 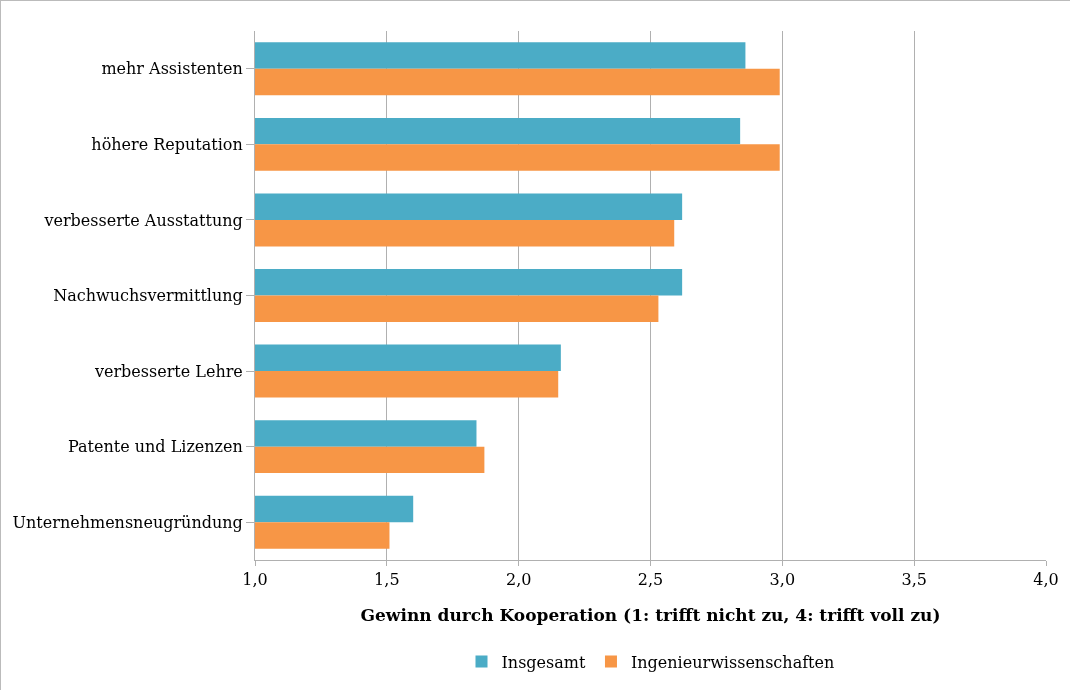 I want to click on x-tick-label: 1,0, so click(x=255, y=580).